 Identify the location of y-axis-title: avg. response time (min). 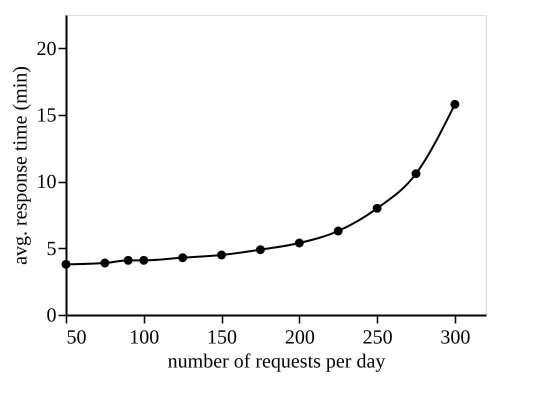
(21, 165).